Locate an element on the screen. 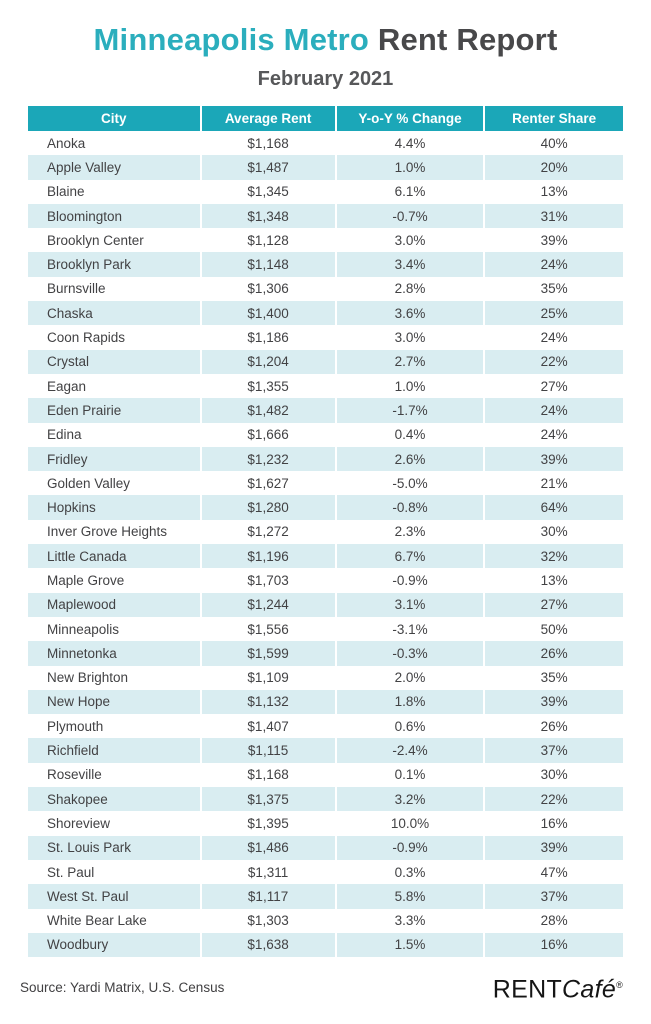 The width and height of the screenshot is (651, 1024). cell-average-rent: $1,407 is located at coordinates (267, 726).